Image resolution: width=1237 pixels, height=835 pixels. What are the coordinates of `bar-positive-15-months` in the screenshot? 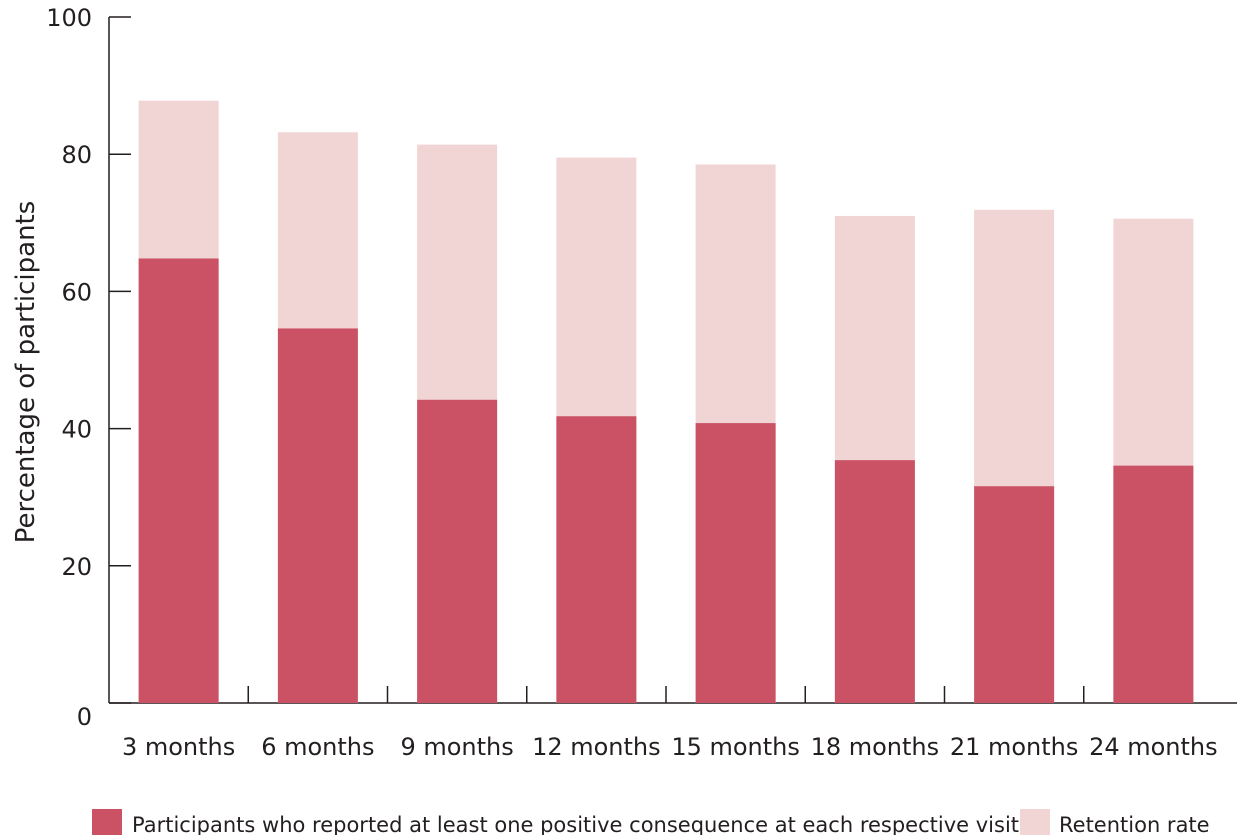 It's located at (735, 563).